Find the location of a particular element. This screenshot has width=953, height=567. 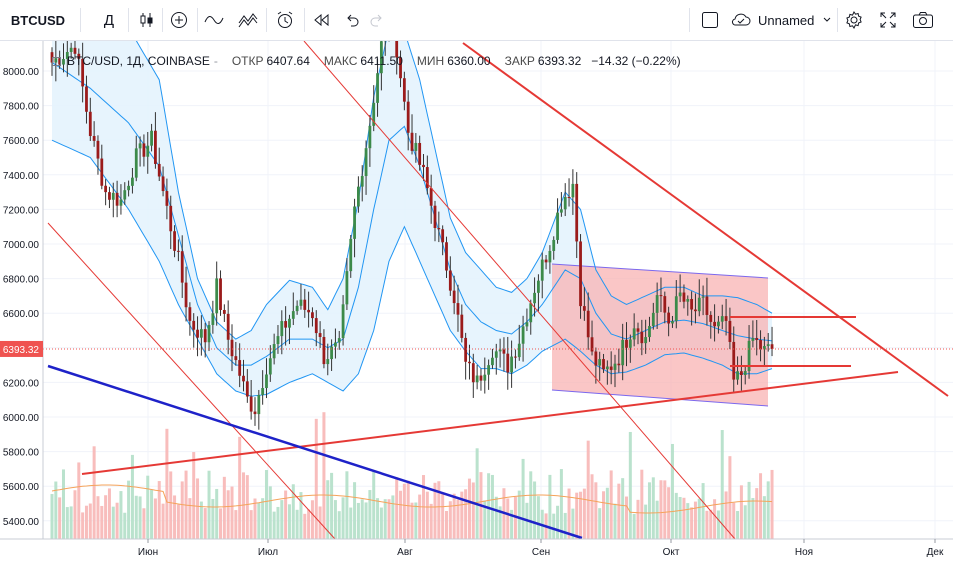

compare-button is located at coordinates (248, 20).